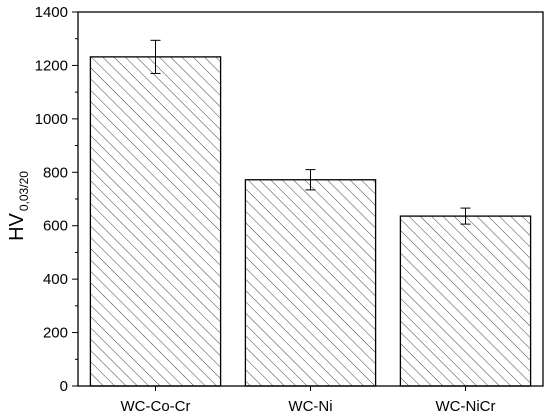 The width and height of the screenshot is (550, 420). What do you see at coordinates (55, 333) in the screenshot?
I see `y-tick-label: 200` at bounding box center [55, 333].